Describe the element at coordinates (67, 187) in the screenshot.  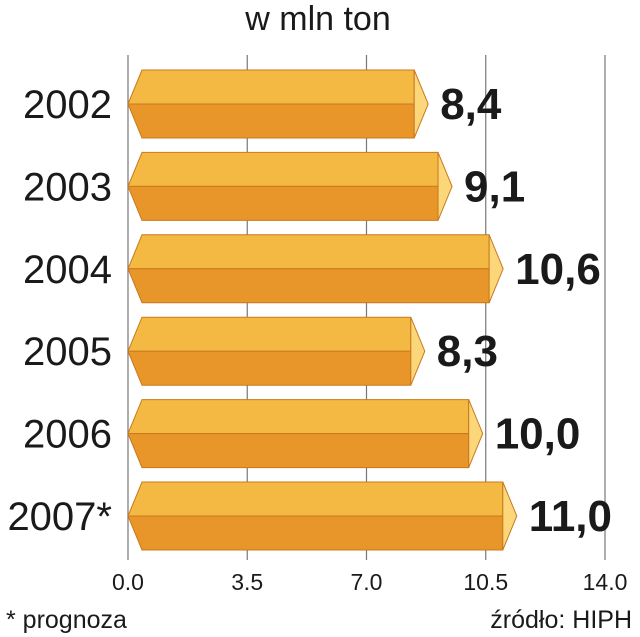
I see `category-label: 2003` at that location.